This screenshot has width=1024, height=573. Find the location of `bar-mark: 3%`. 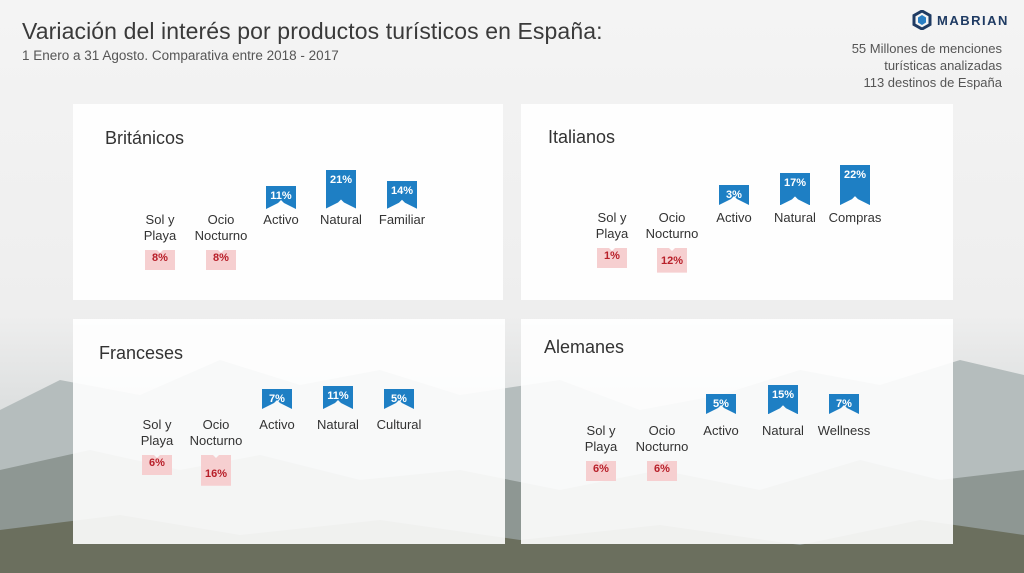

bar-mark: 3% is located at coordinates (734, 195).